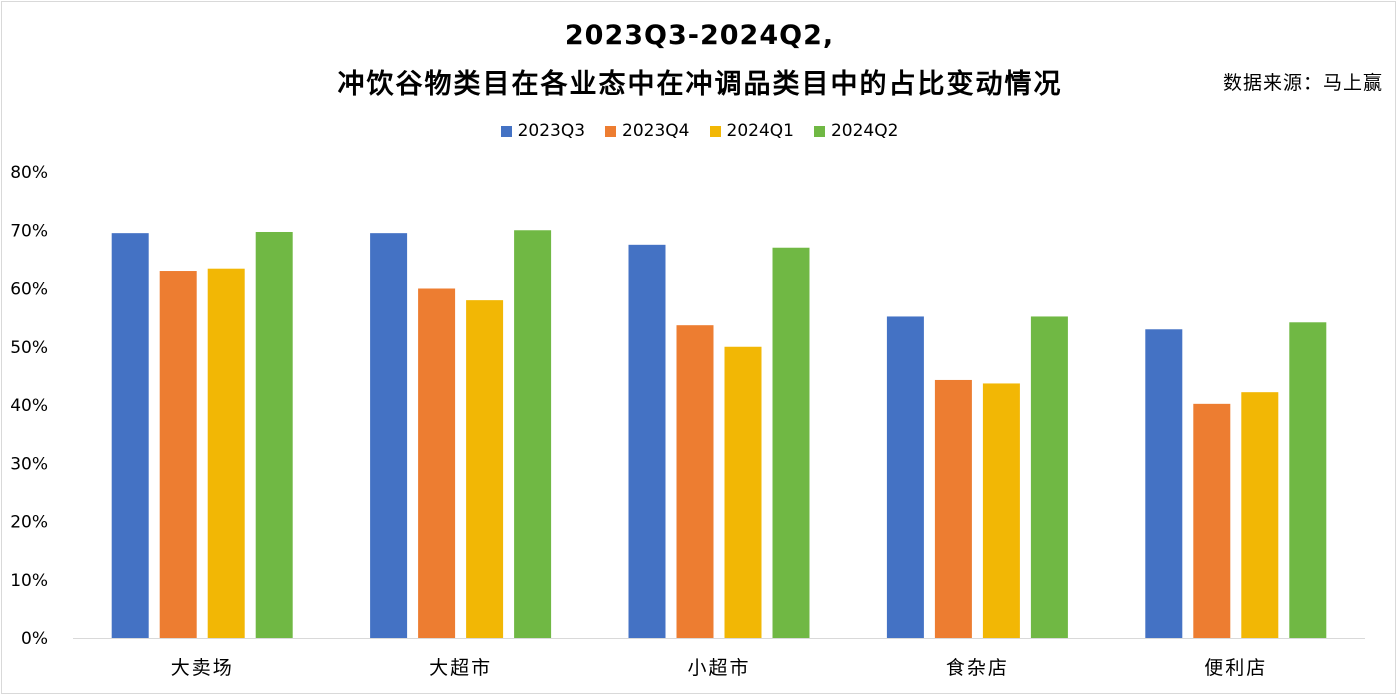  Describe the element at coordinates (700, 84) in the screenshot. I see `chart-subtitle: 冲饮谷物类目在各业态中在冲调品类目中的占比变动情况` at that location.